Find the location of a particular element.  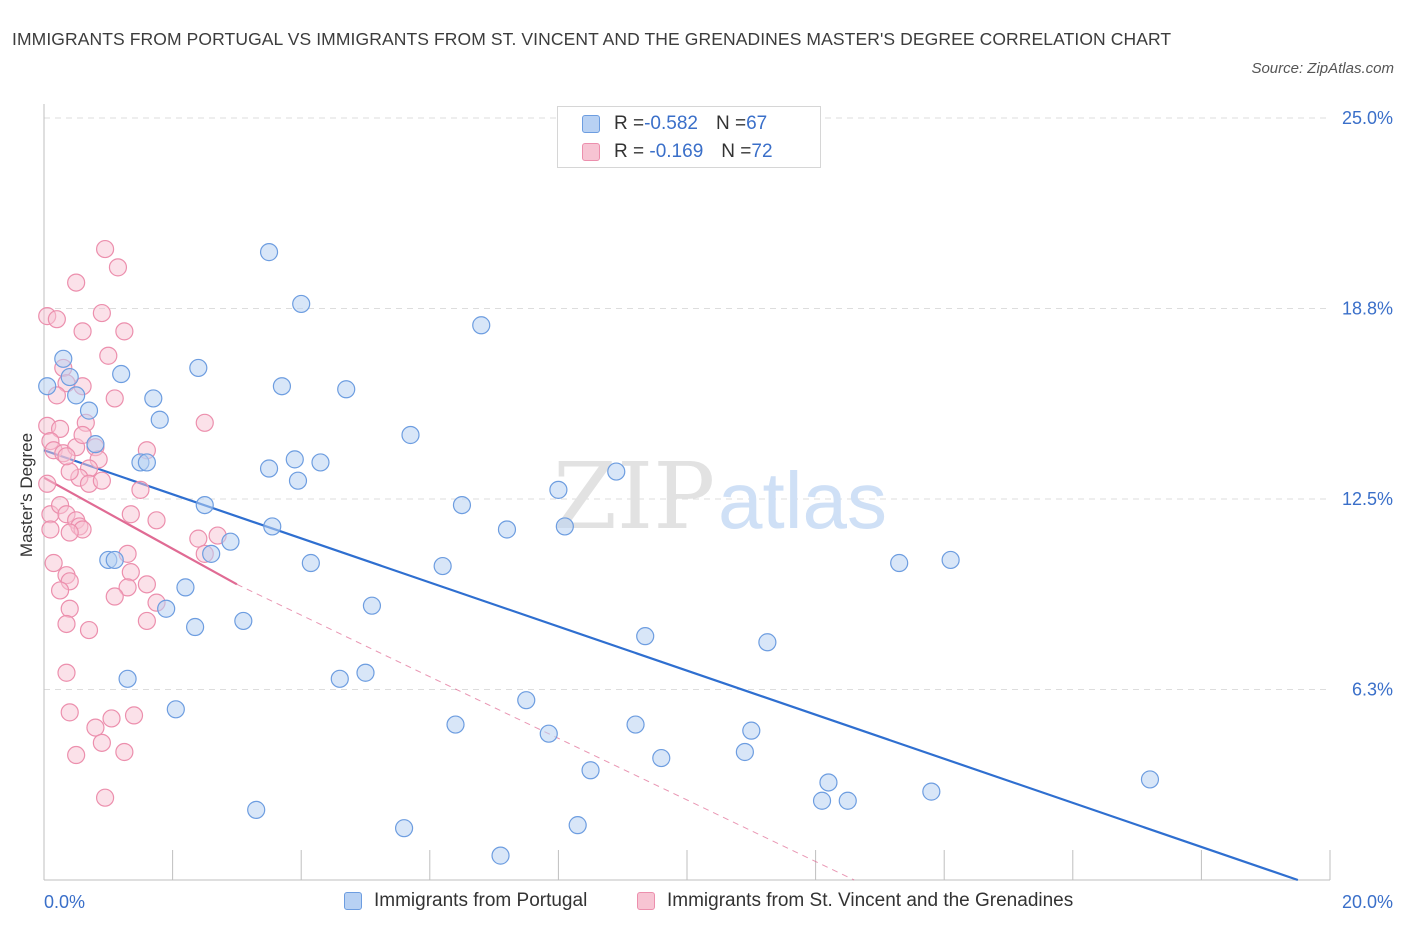

n-value: 67 is located at coordinates (757, 123).